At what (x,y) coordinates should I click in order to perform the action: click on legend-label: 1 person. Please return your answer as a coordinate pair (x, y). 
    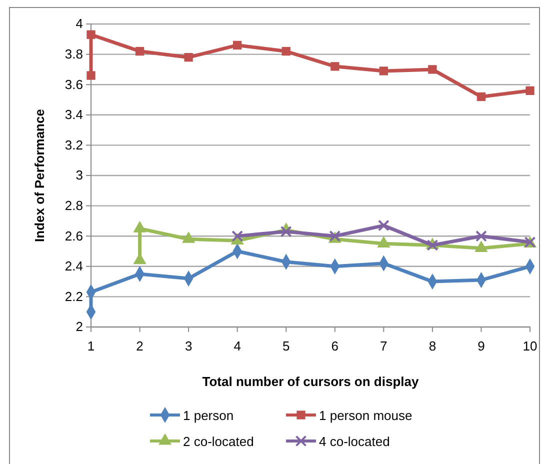
    Looking at the image, I should click on (208, 415).